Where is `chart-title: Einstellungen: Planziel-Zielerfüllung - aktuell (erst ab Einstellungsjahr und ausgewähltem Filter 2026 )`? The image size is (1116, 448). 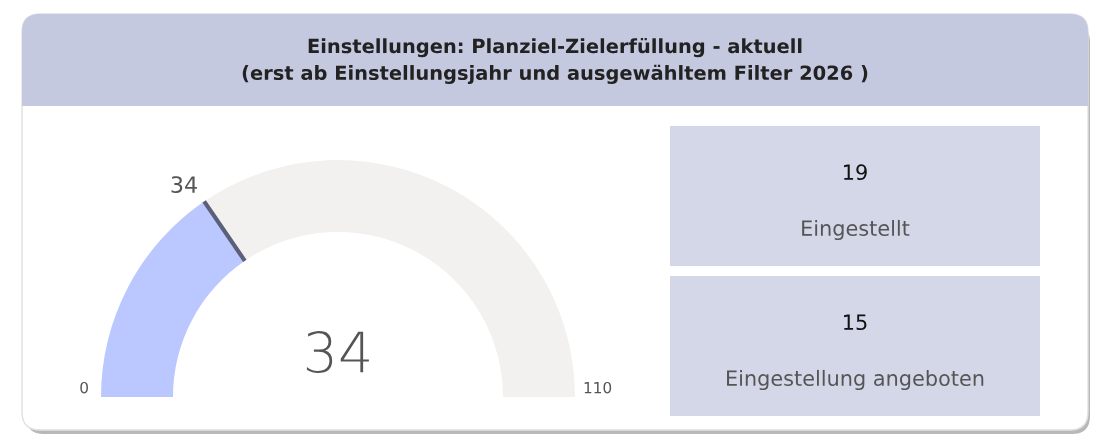
chart-title: Einstellungen: Planziel-Zielerfüllung - aktuell (erst ab Einstellungsjahr und ausgewähltem Filter 2026 ) is located at coordinates (555, 61).